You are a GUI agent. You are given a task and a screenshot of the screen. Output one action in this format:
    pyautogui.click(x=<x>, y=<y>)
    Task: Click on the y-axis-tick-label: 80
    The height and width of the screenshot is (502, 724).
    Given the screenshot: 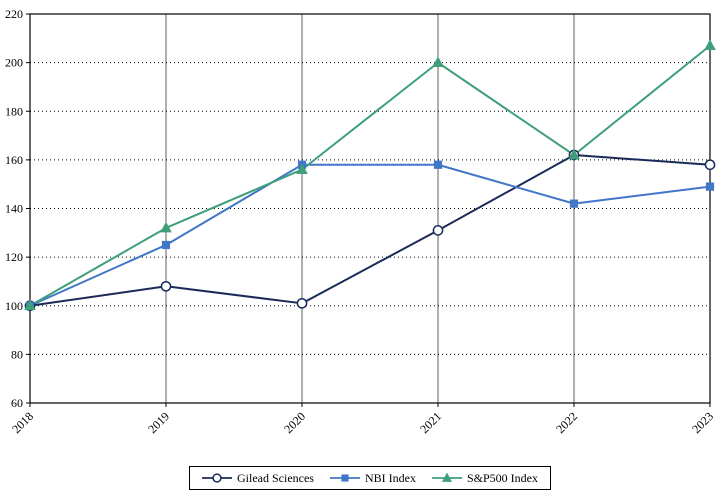 What is the action you would take?
    pyautogui.click(x=17, y=354)
    